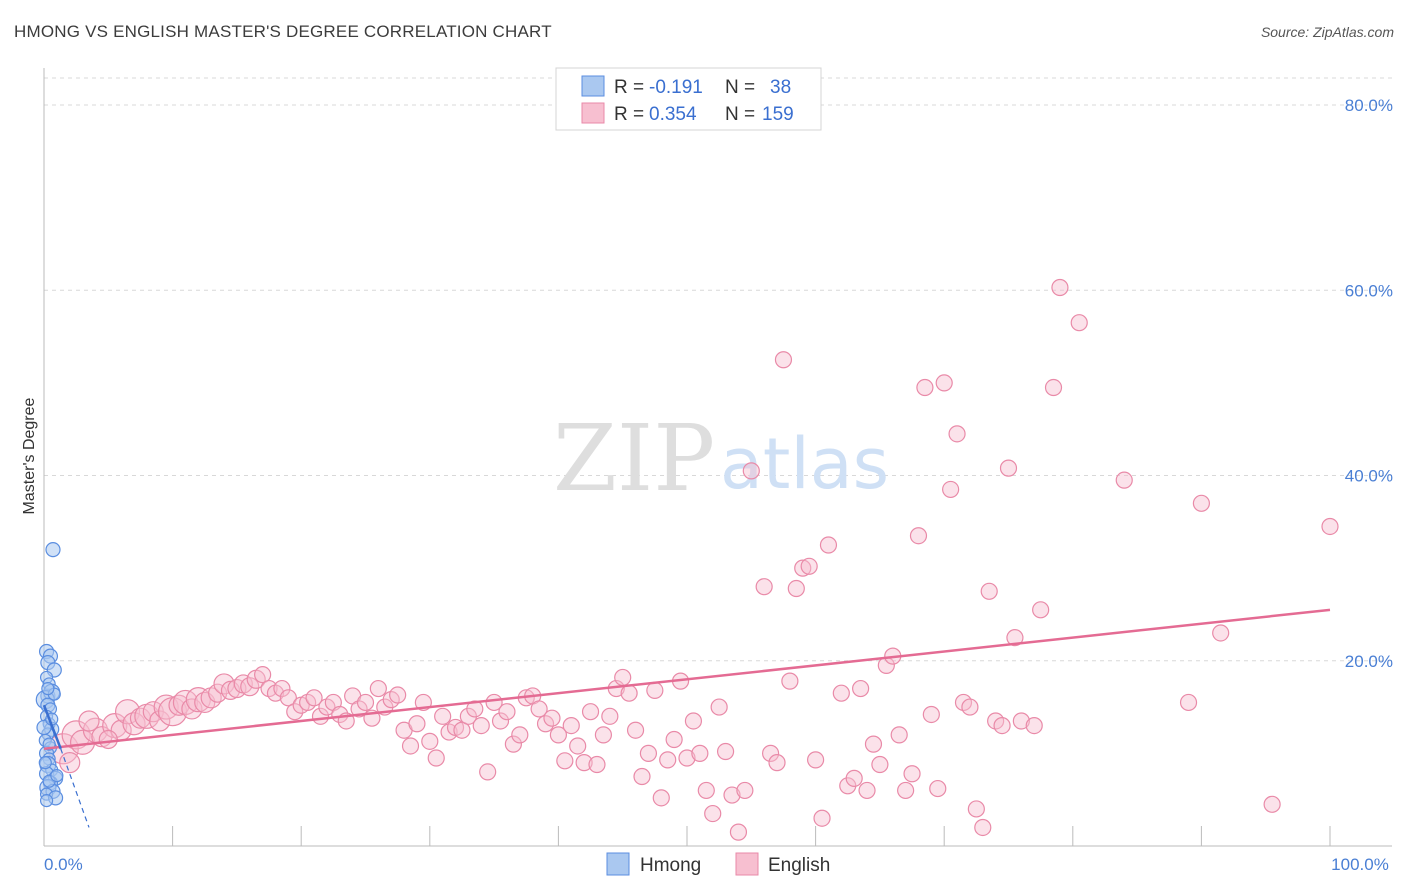 This screenshot has height=892, width=1406. I want to click on hmong-n-label: N =, so click(740, 87).